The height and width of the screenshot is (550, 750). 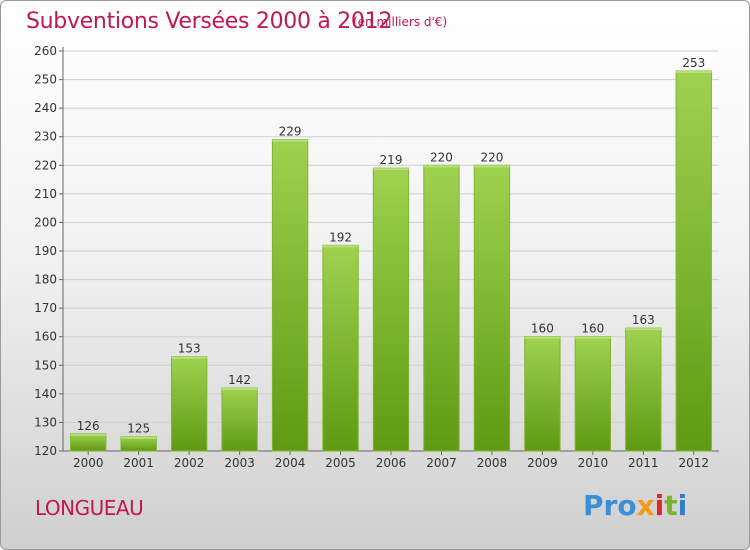 What do you see at coordinates (610, 505) in the screenshot?
I see `logo-part: Pro` at bounding box center [610, 505].